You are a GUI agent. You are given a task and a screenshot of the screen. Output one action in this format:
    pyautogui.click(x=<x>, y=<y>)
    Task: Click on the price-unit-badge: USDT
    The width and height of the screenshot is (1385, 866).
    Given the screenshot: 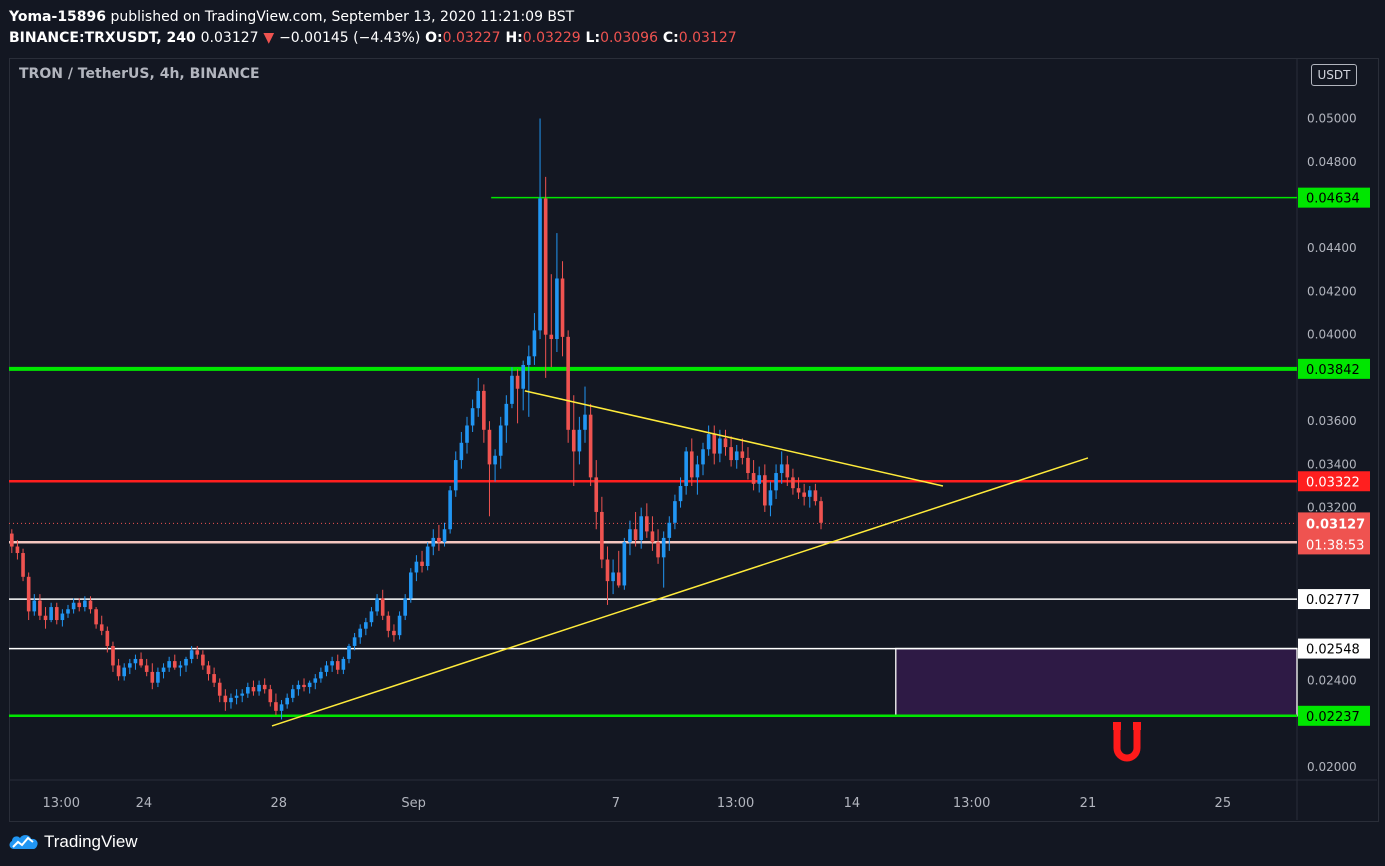 What is the action you would take?
    pyautogui.click(x=1334, y=75)
    